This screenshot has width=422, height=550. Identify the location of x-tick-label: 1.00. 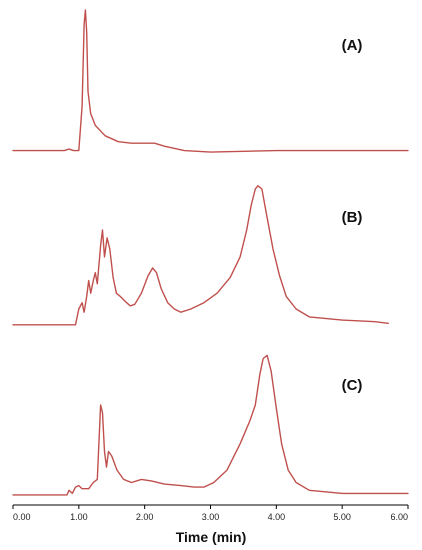
(79, 517).